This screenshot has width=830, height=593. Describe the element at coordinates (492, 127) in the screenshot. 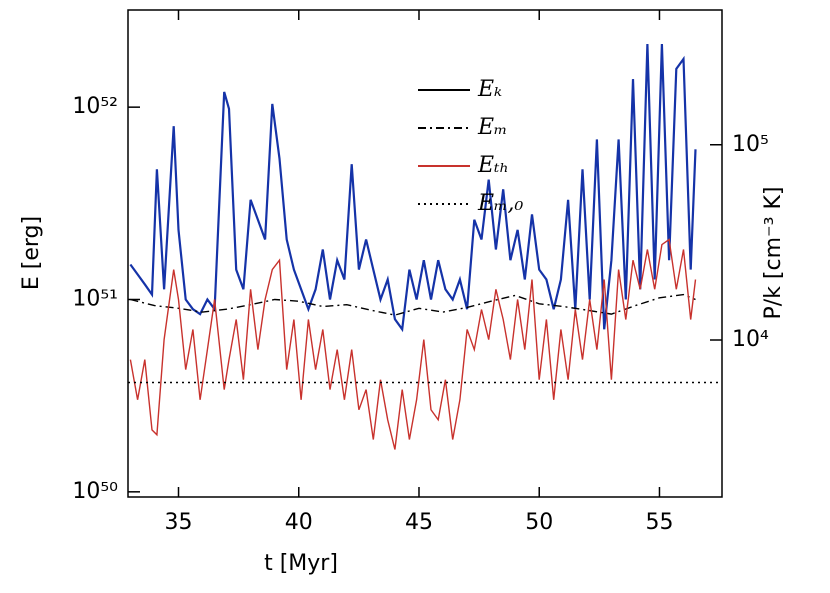

I see `legend-label: Eₘ` at that location.